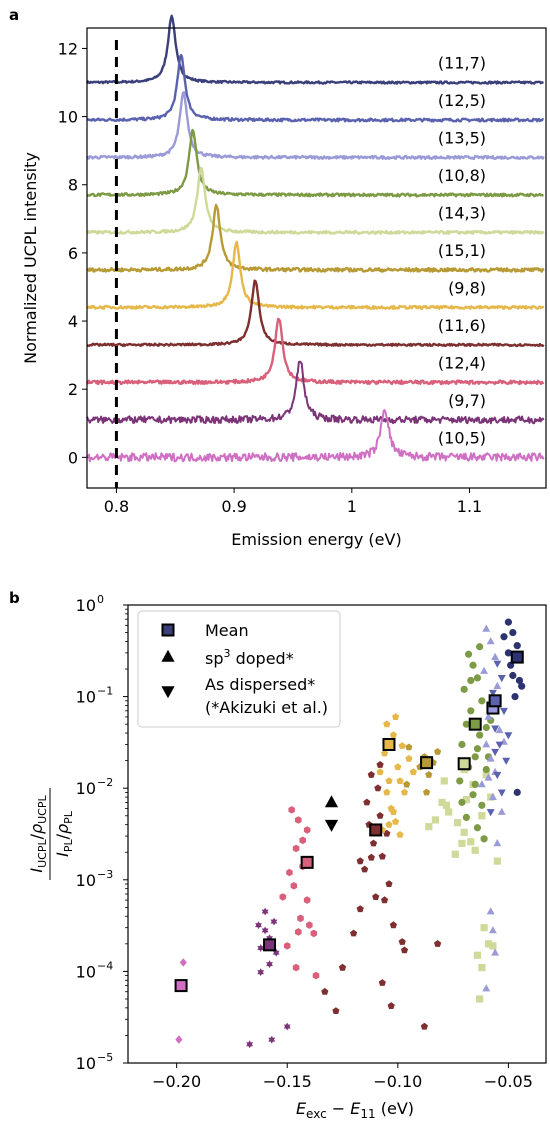 The width and height of the screenshot is (550, 1121). What do you see at coordinates (62, 836) in the screenshot?
I see `y-axis-label-part: /` at bounding box center [62, 836].